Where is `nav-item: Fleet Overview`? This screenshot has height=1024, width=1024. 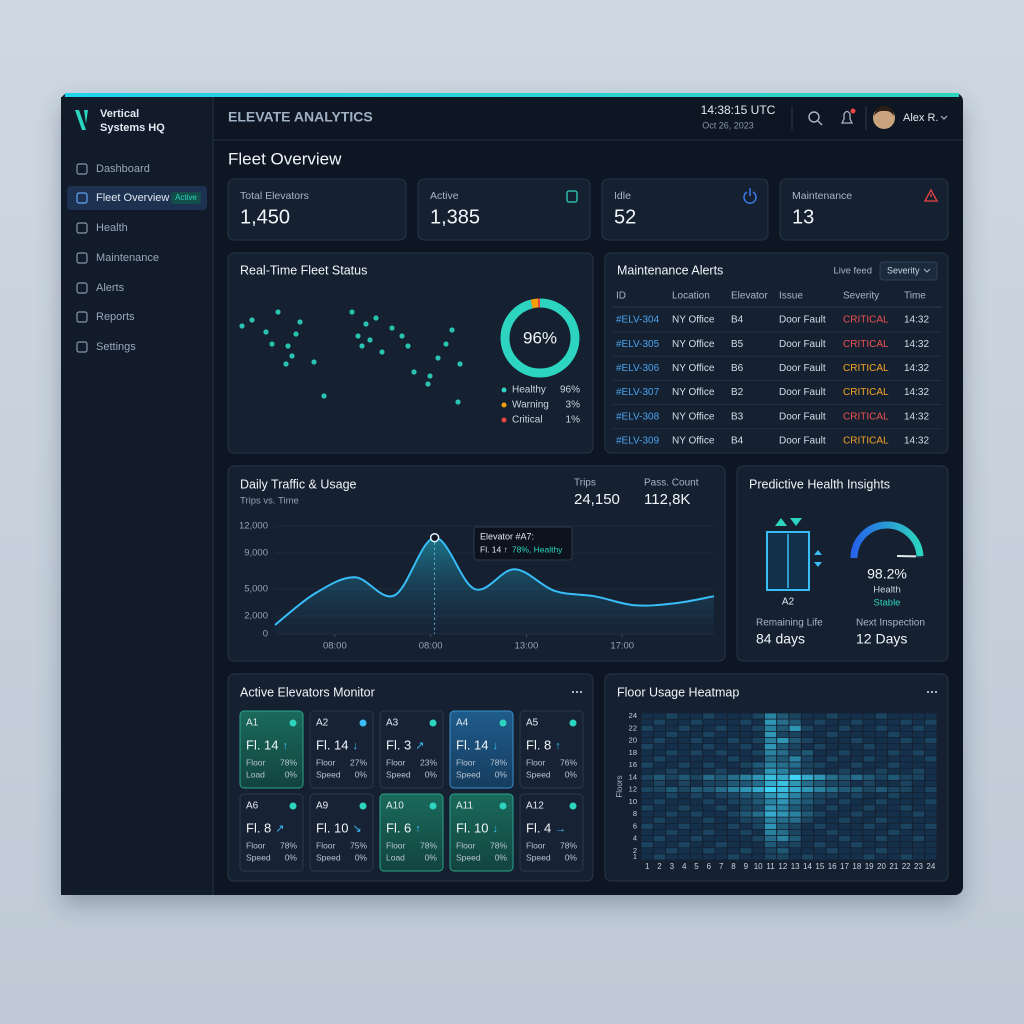
nav-item: Fleet Overview is located at coordinates (132, 198).